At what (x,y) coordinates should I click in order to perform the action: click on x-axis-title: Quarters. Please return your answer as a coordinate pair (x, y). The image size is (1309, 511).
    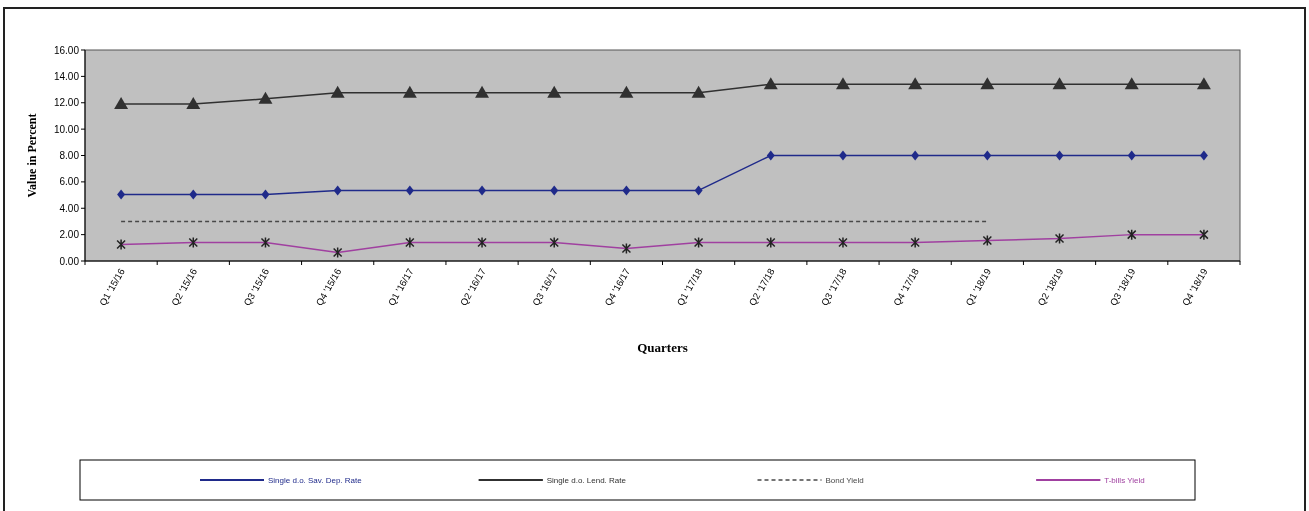
    Looking at the image, I should click on (662, 347).